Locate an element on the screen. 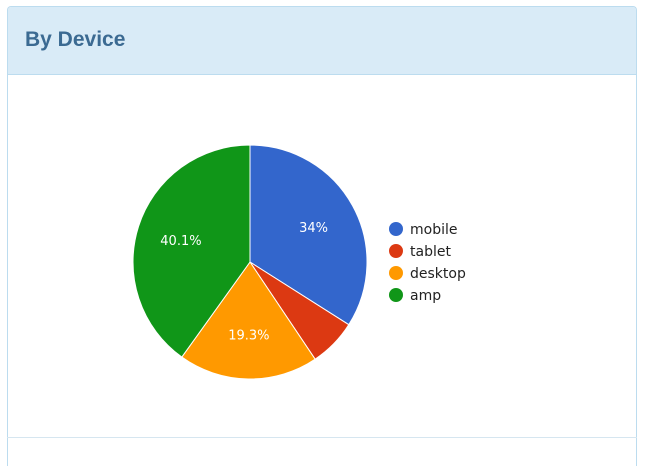 This screenshot has height=466, width=646. slice-label-amp: 40.1% is located at coordinates (180, 241).